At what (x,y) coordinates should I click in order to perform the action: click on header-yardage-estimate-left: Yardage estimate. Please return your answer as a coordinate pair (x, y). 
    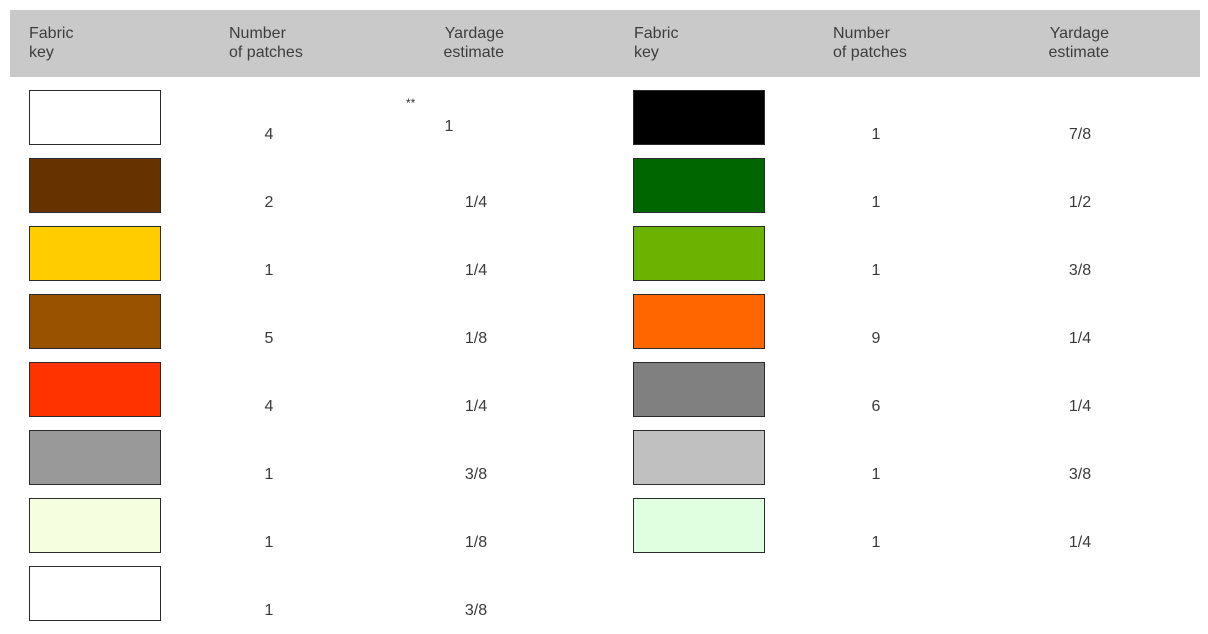
    Looking at the image, I should click on (473, 43).